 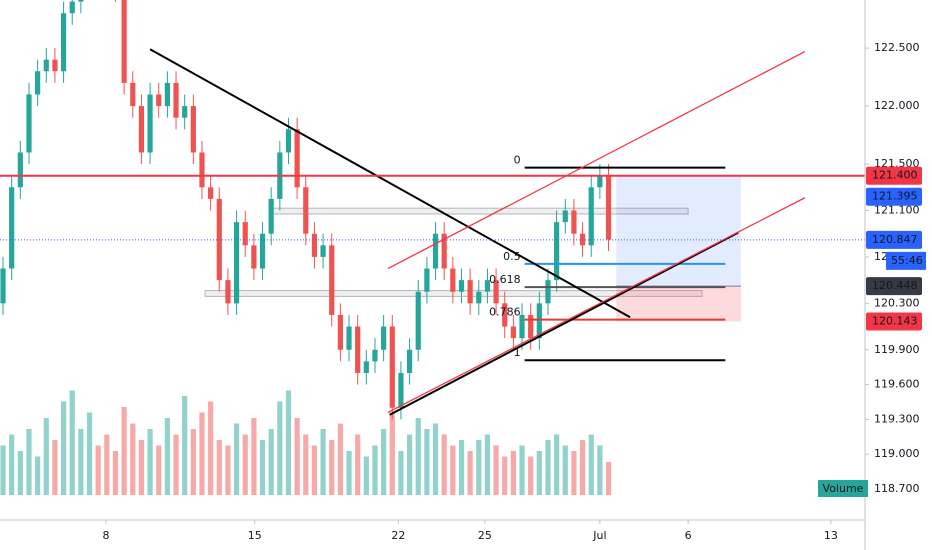 What do you see at coordinates (897, 418) in the screenshot?
I see `y-tick-label: 119.300` at bounding box center [897, 418].